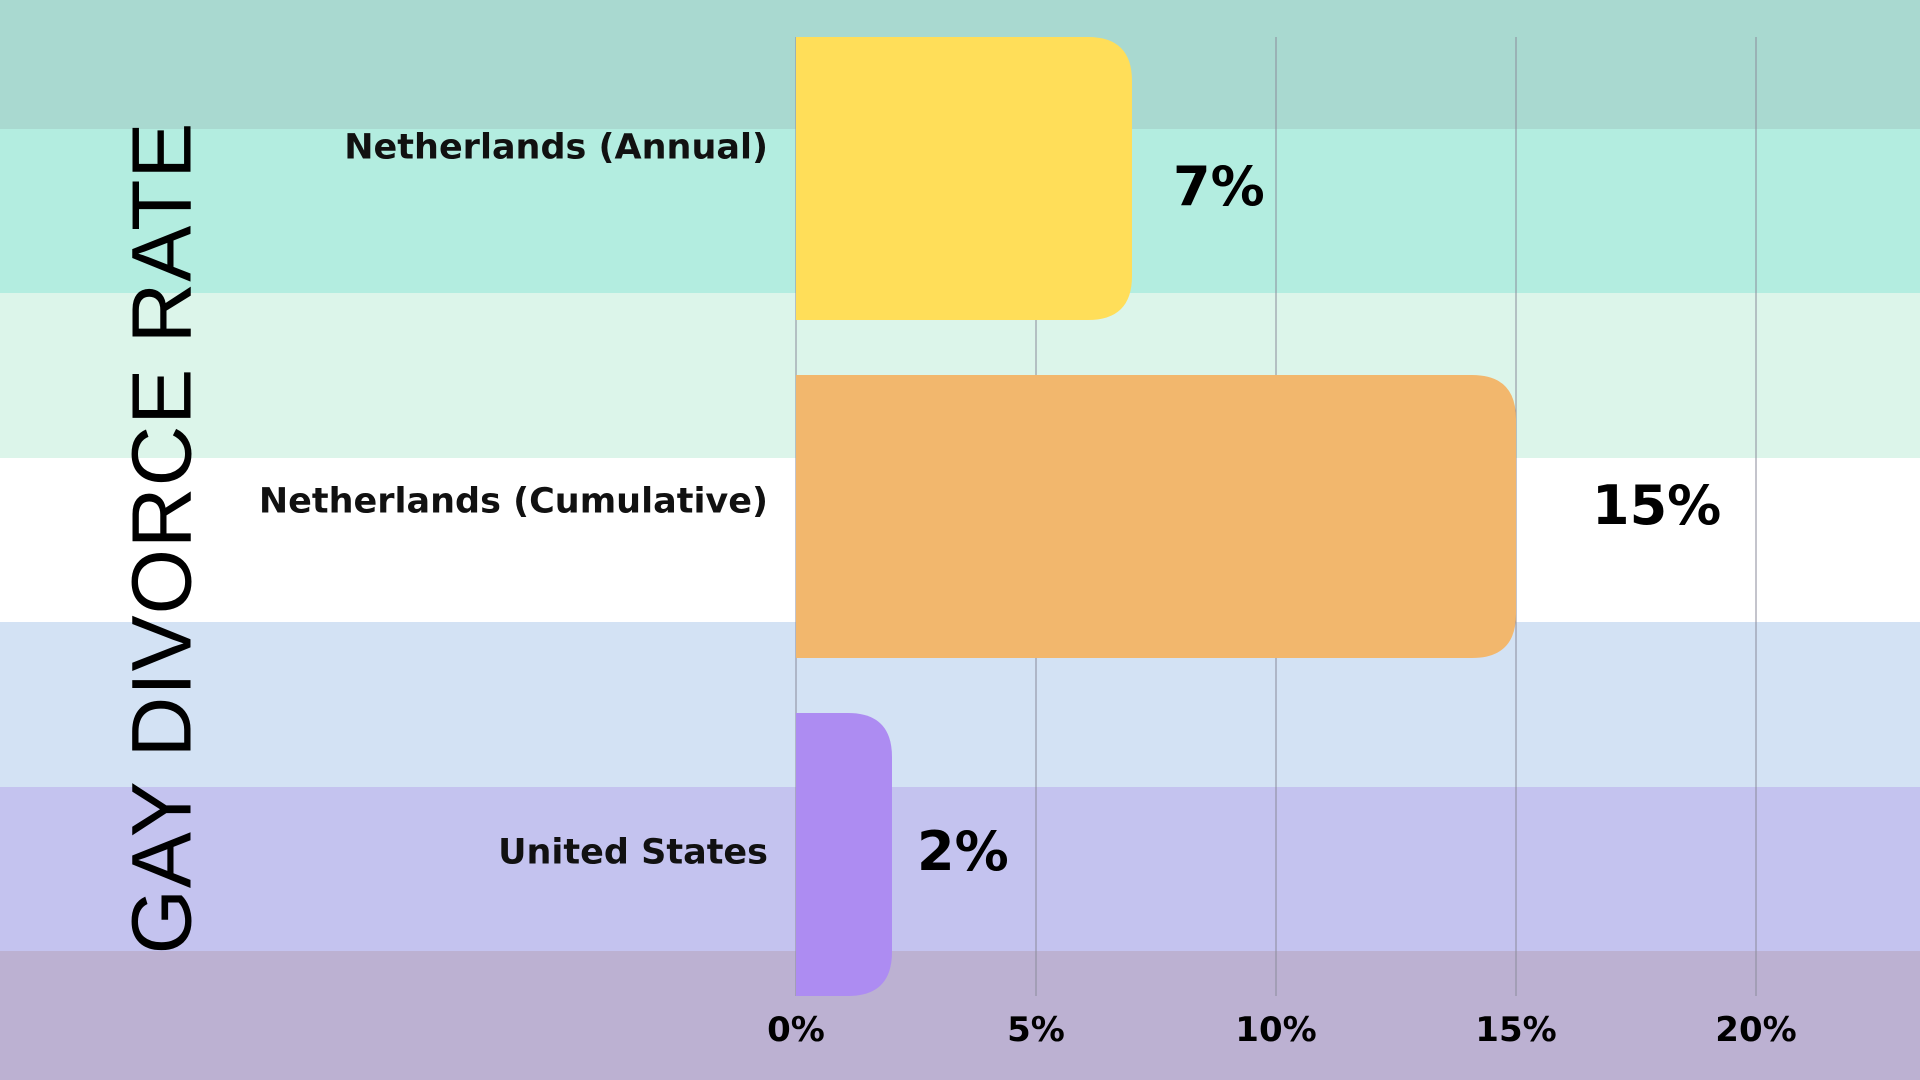 The width and height of the screenshot is (1920, 1080). I want to click on x-tick-label: 10%, so click(1275, 1030).